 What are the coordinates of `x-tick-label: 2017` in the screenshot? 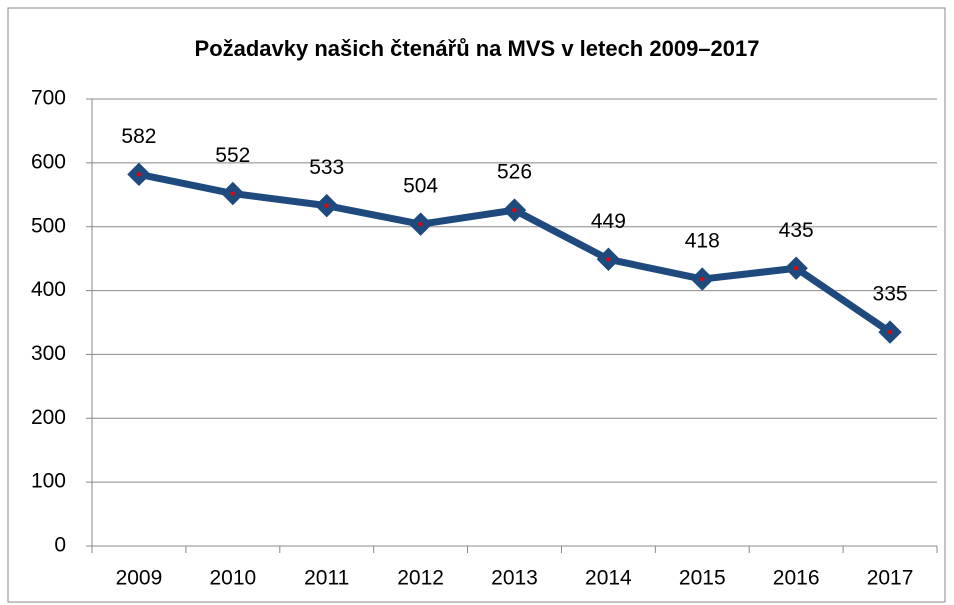 It's located at (890, 578).